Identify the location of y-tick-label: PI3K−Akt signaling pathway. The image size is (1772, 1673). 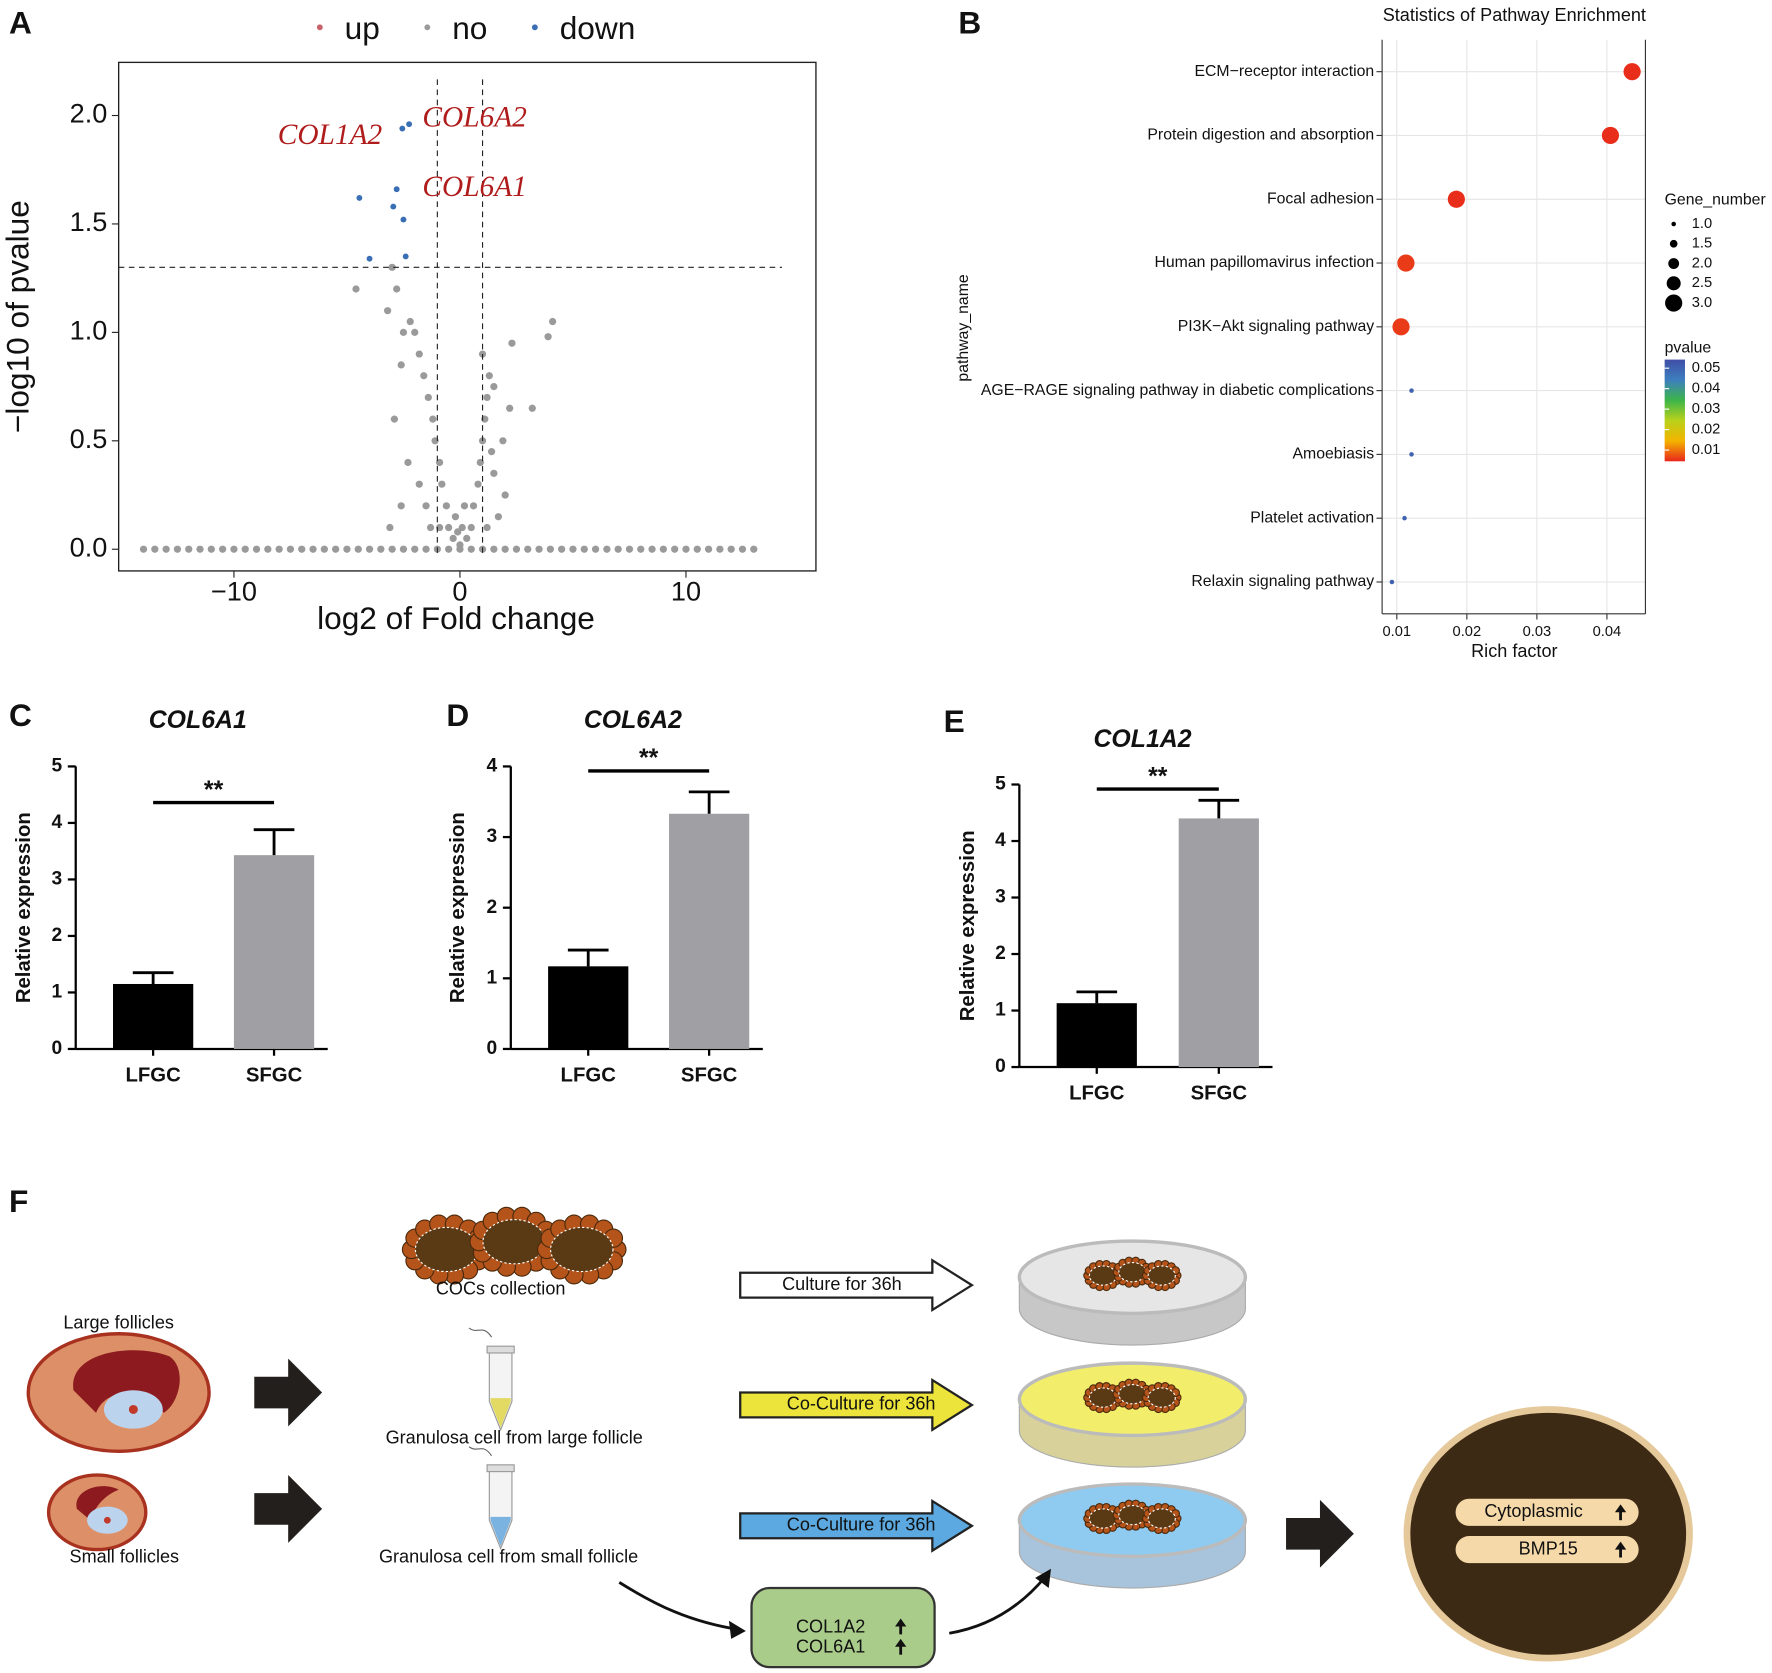
(1276, 326).